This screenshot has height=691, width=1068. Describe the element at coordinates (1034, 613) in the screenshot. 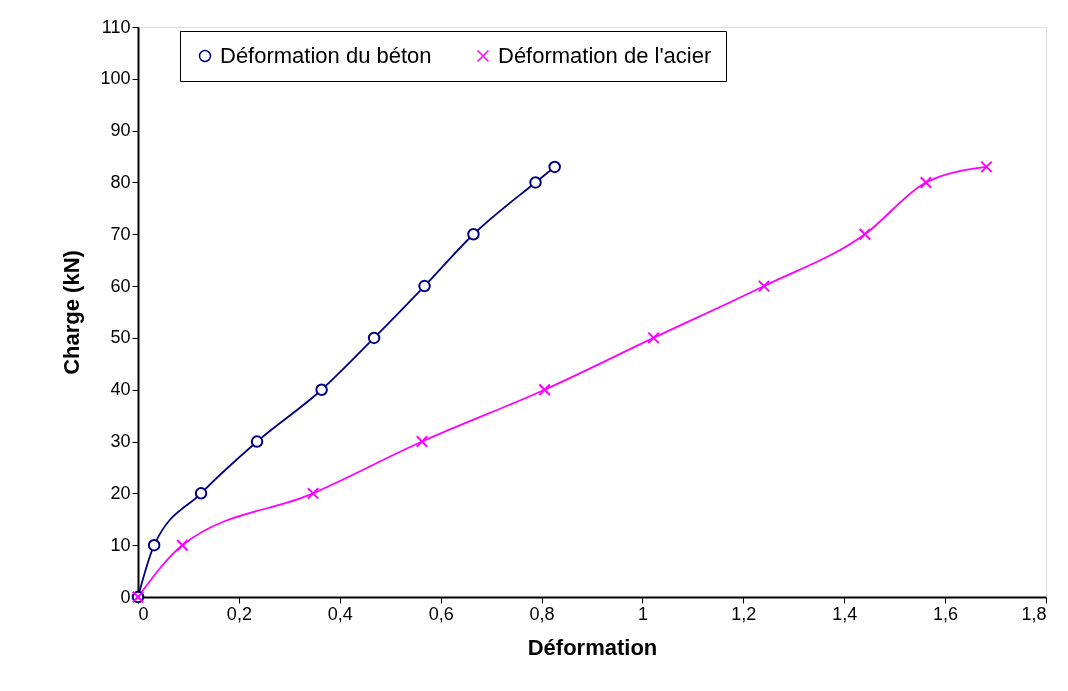

I see `x-tick-label: 1,8` at that location.